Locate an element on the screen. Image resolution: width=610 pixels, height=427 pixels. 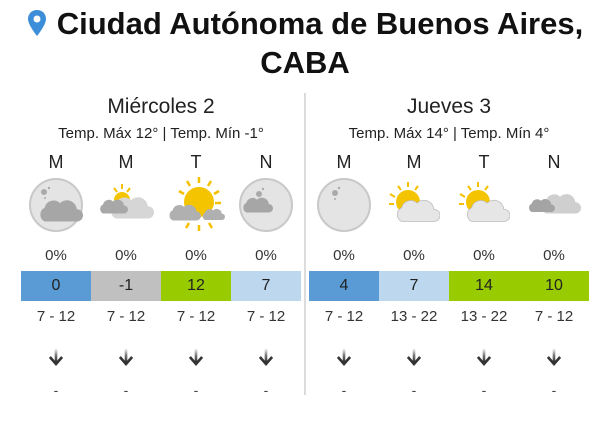
day-name: Miércoles 2 is located at coordinates (161, 106).